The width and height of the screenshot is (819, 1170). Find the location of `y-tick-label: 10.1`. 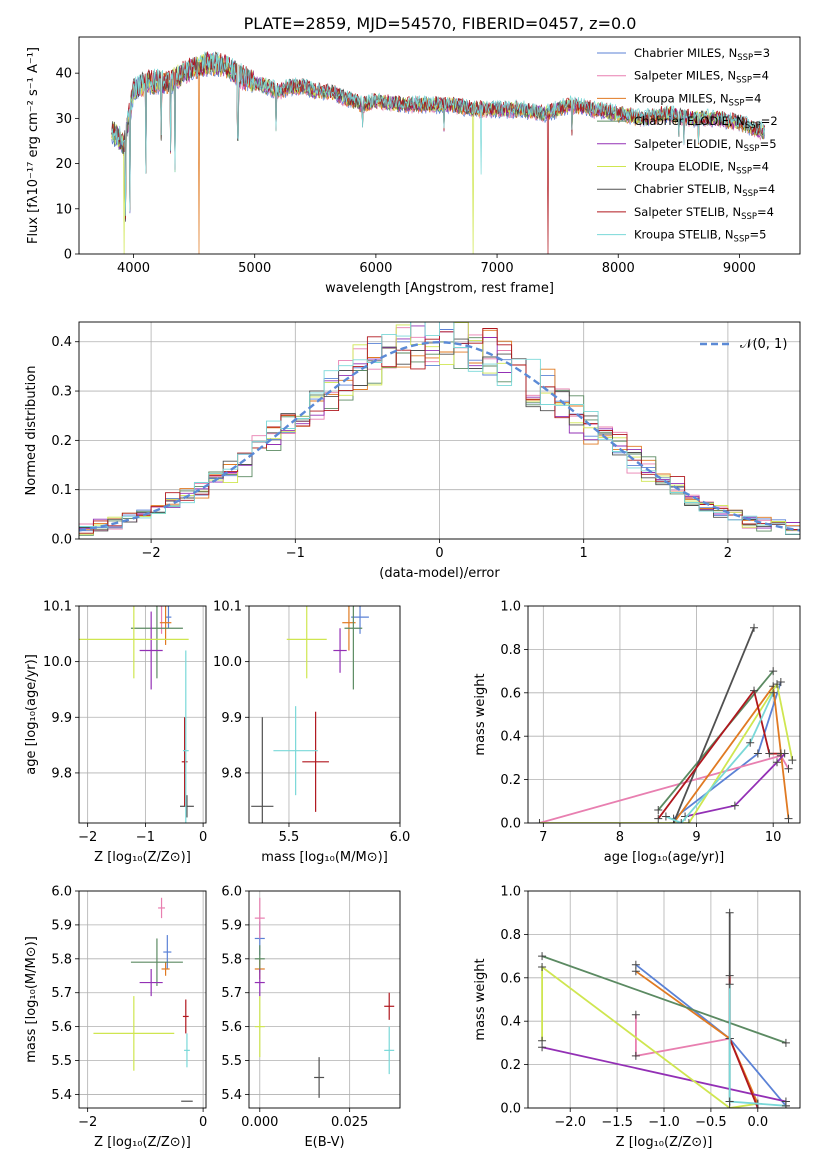

y-tick-label: 10.1 is located at coordinates (57, 607).